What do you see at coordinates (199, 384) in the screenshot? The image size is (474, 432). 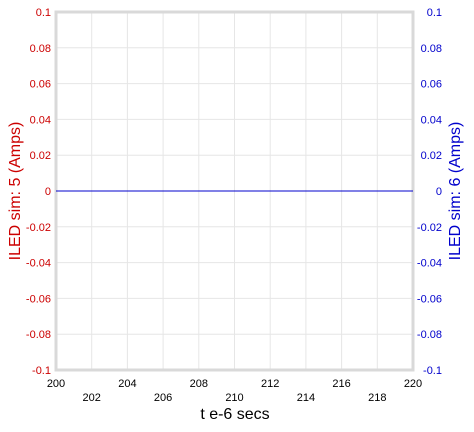 I see `x-tick-label: 208` at bounding box center [199, 384].